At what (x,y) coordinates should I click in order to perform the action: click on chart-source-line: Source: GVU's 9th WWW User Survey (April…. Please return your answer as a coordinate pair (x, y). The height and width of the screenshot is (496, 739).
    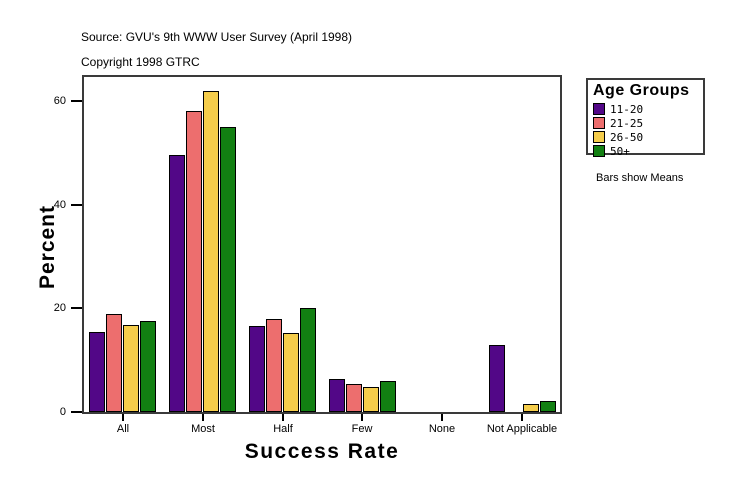
    Looking at the image, I should click on (217, 37).